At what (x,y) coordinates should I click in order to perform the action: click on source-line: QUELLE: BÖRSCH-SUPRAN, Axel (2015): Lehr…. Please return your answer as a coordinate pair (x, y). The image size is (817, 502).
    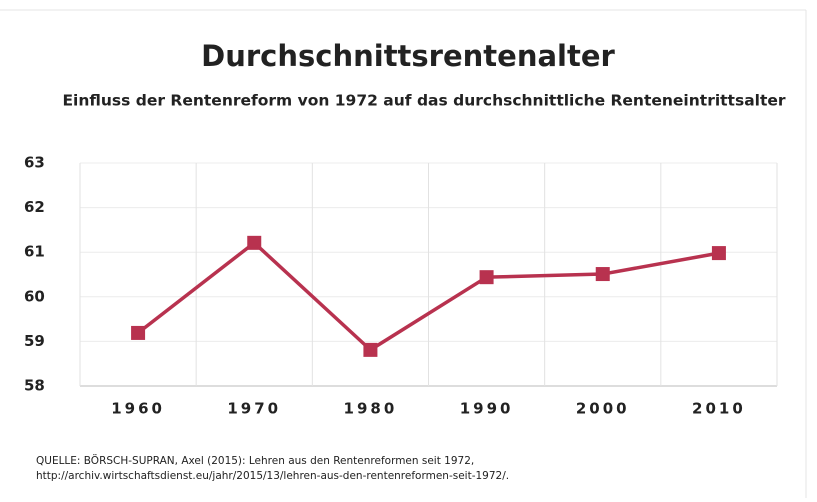
    Looking at the image, I should click on (255, 460).